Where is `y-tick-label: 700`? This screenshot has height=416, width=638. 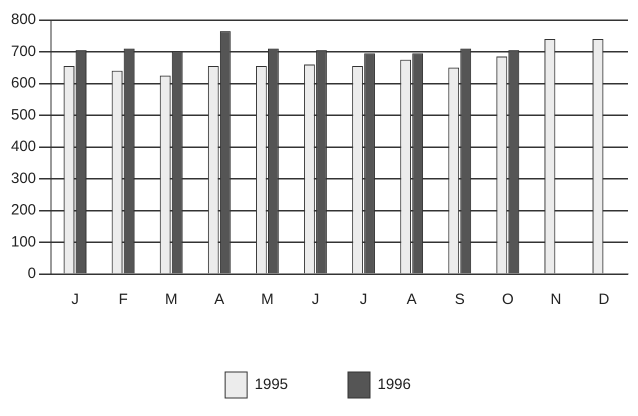
y-tick-label: 700 is located at coordinates (23, 51).